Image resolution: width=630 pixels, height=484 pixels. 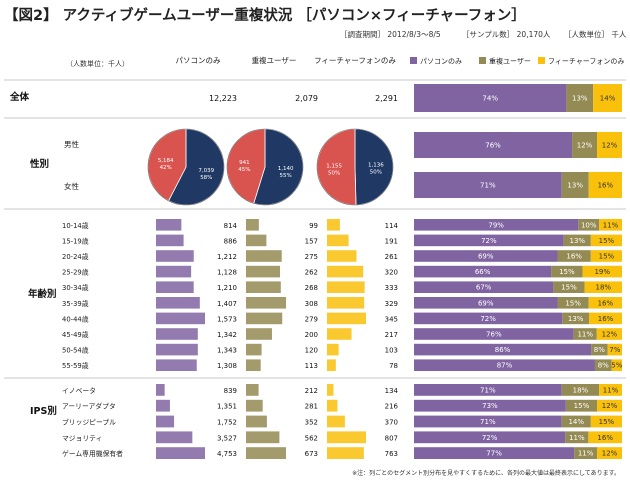 What do you see at coordinates (75, 365) in the screenshot?
I see `category-label: 55-59歳` at bounding box center [75, 365].